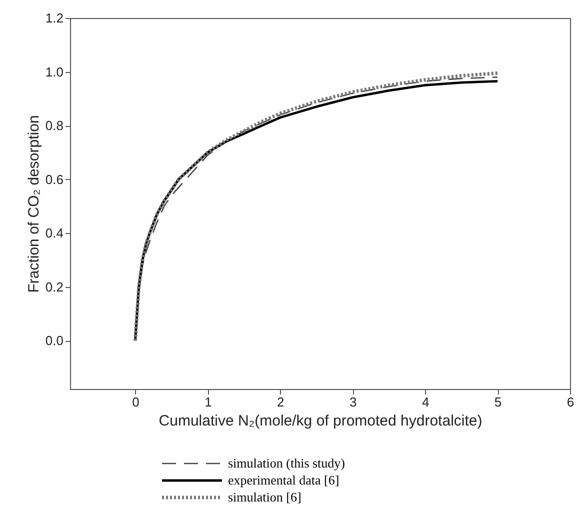 The width and height of the screenshot is (576, 516). I want to click on y-tick-label: 1.0, so click(54, 72).